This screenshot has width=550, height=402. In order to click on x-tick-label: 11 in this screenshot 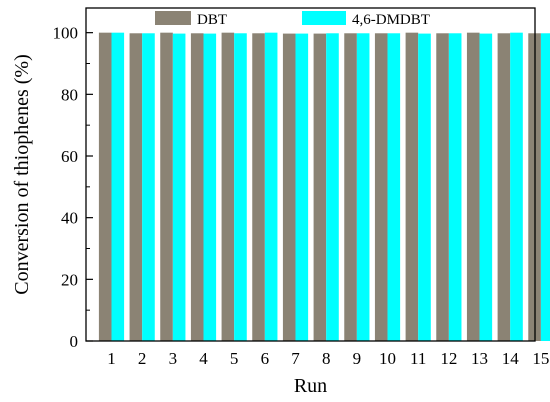, I will do `click(418, 358)`.